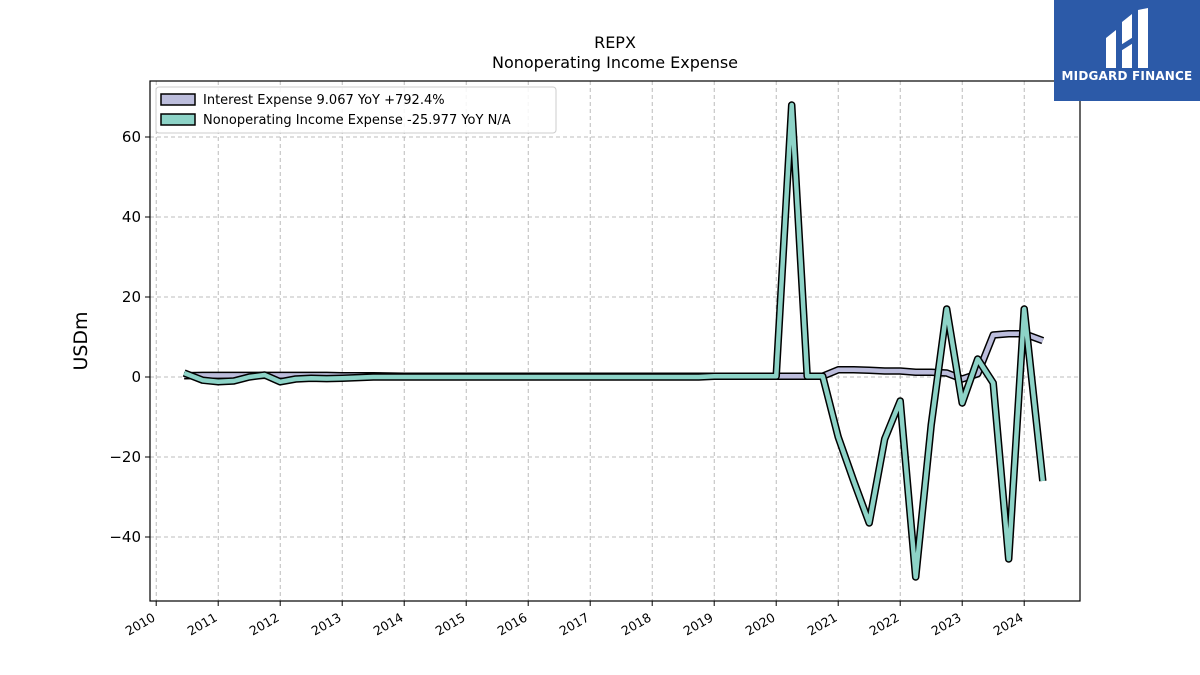 This screenshot has height=675, width=1200. What do you see at coordinates (326, 624) in the screenshot?
I see `x-tick-label: 2013` at bounding box center [326, 624].